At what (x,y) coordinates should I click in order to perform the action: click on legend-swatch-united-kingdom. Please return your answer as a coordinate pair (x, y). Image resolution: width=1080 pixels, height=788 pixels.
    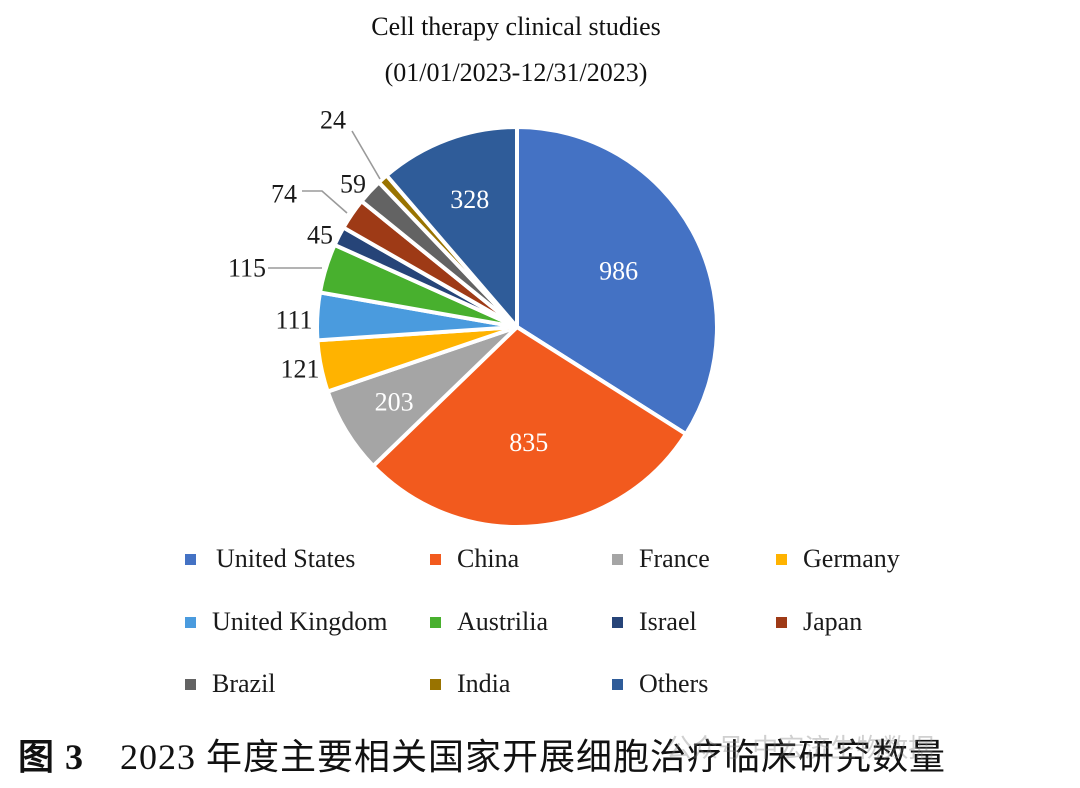
    Looking at the image, I should click on (190, 622).